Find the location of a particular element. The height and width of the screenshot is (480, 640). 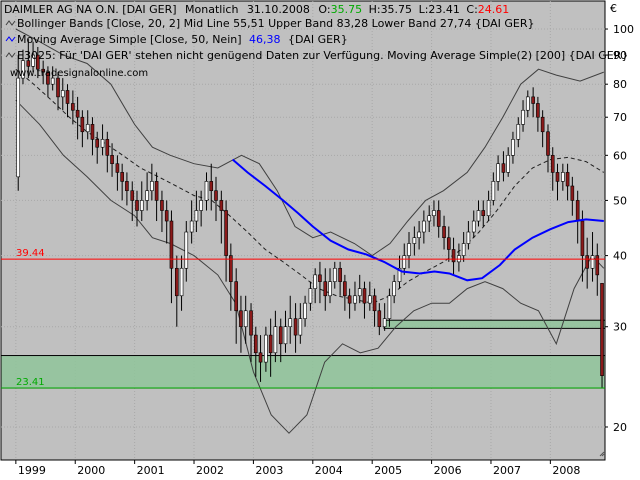

sma-line-icon is located at coordinates (10, 39).